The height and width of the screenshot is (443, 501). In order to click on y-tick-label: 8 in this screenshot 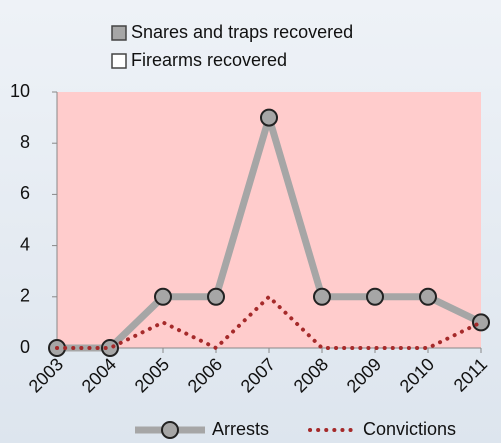, I will do `click(25, 142)`.